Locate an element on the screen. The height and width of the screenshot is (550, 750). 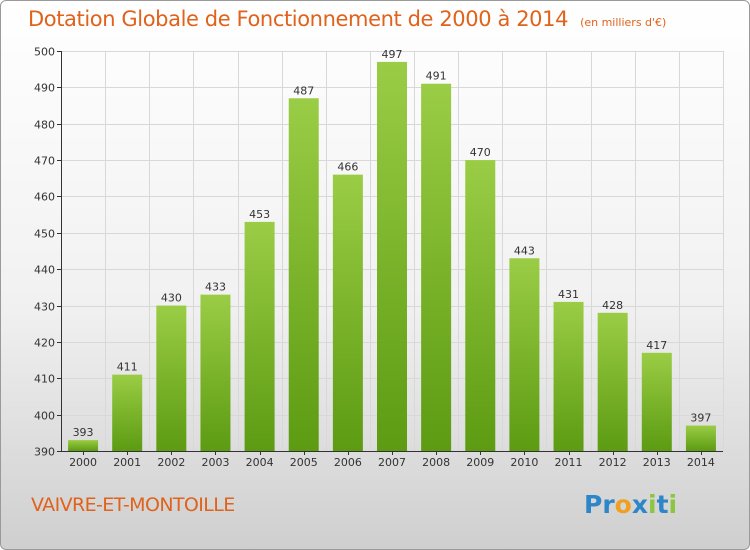
proxiti-logo: Proxiti is located at coordinates (630, 504).